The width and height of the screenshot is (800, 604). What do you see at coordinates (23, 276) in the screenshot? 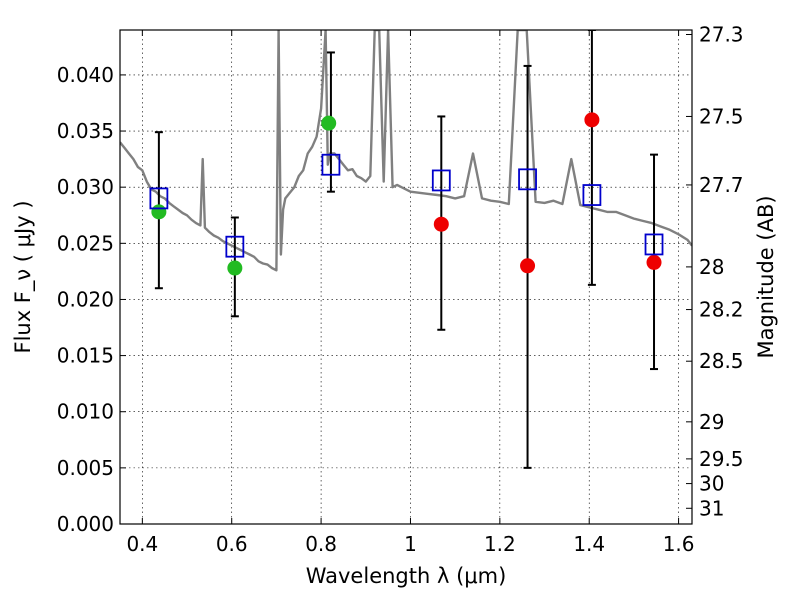
I see `y-axis-label: Flux F_ν ( μJy )` at bounding box center [23, 276].